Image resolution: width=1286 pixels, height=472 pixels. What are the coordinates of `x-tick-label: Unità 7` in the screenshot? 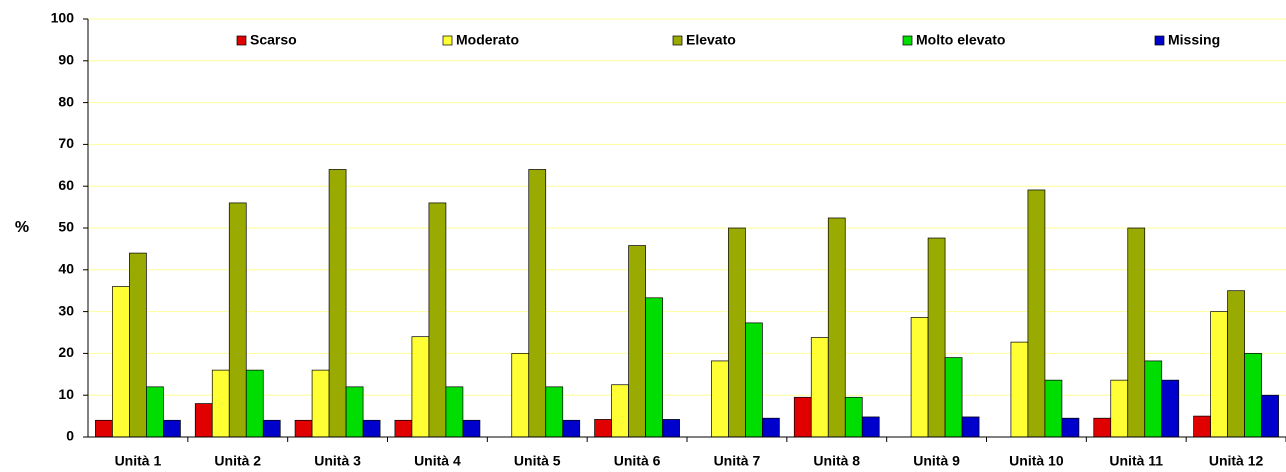 It's located at (737, 461).